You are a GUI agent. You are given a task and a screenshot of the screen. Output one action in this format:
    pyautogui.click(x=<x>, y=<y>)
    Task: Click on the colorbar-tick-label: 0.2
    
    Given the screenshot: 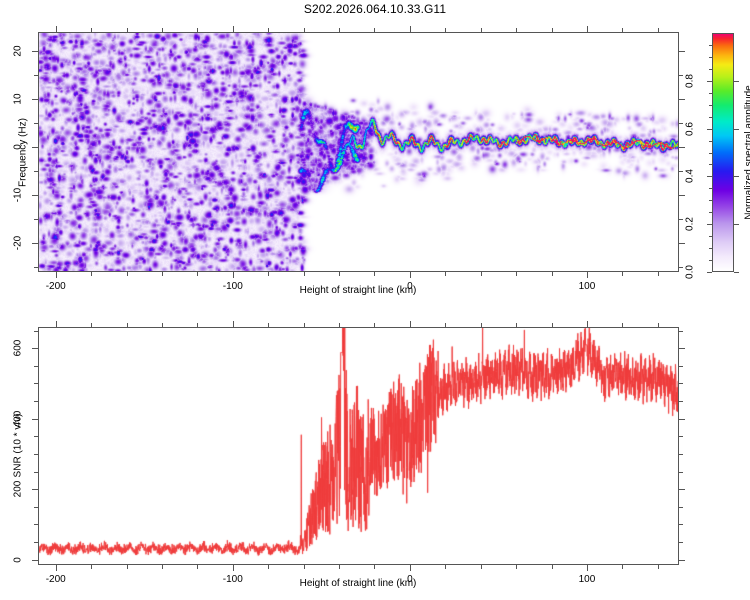 What is the action you would take?
    pyautogui.click(x=690, y=224)
    